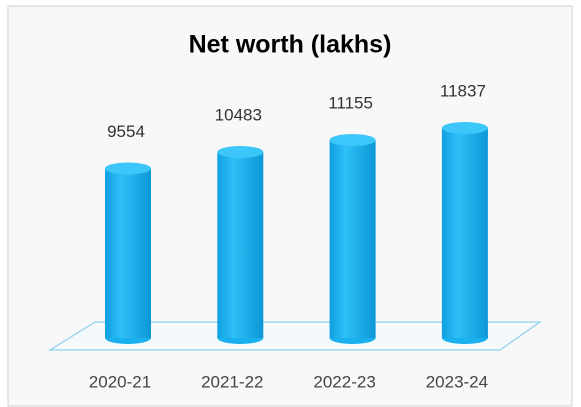 The width and height of the screenshot is (581, 407). Describe the element at coordinates (232, 381) in the screenshot. I see `x-tick-label: 2021-22` at that location.